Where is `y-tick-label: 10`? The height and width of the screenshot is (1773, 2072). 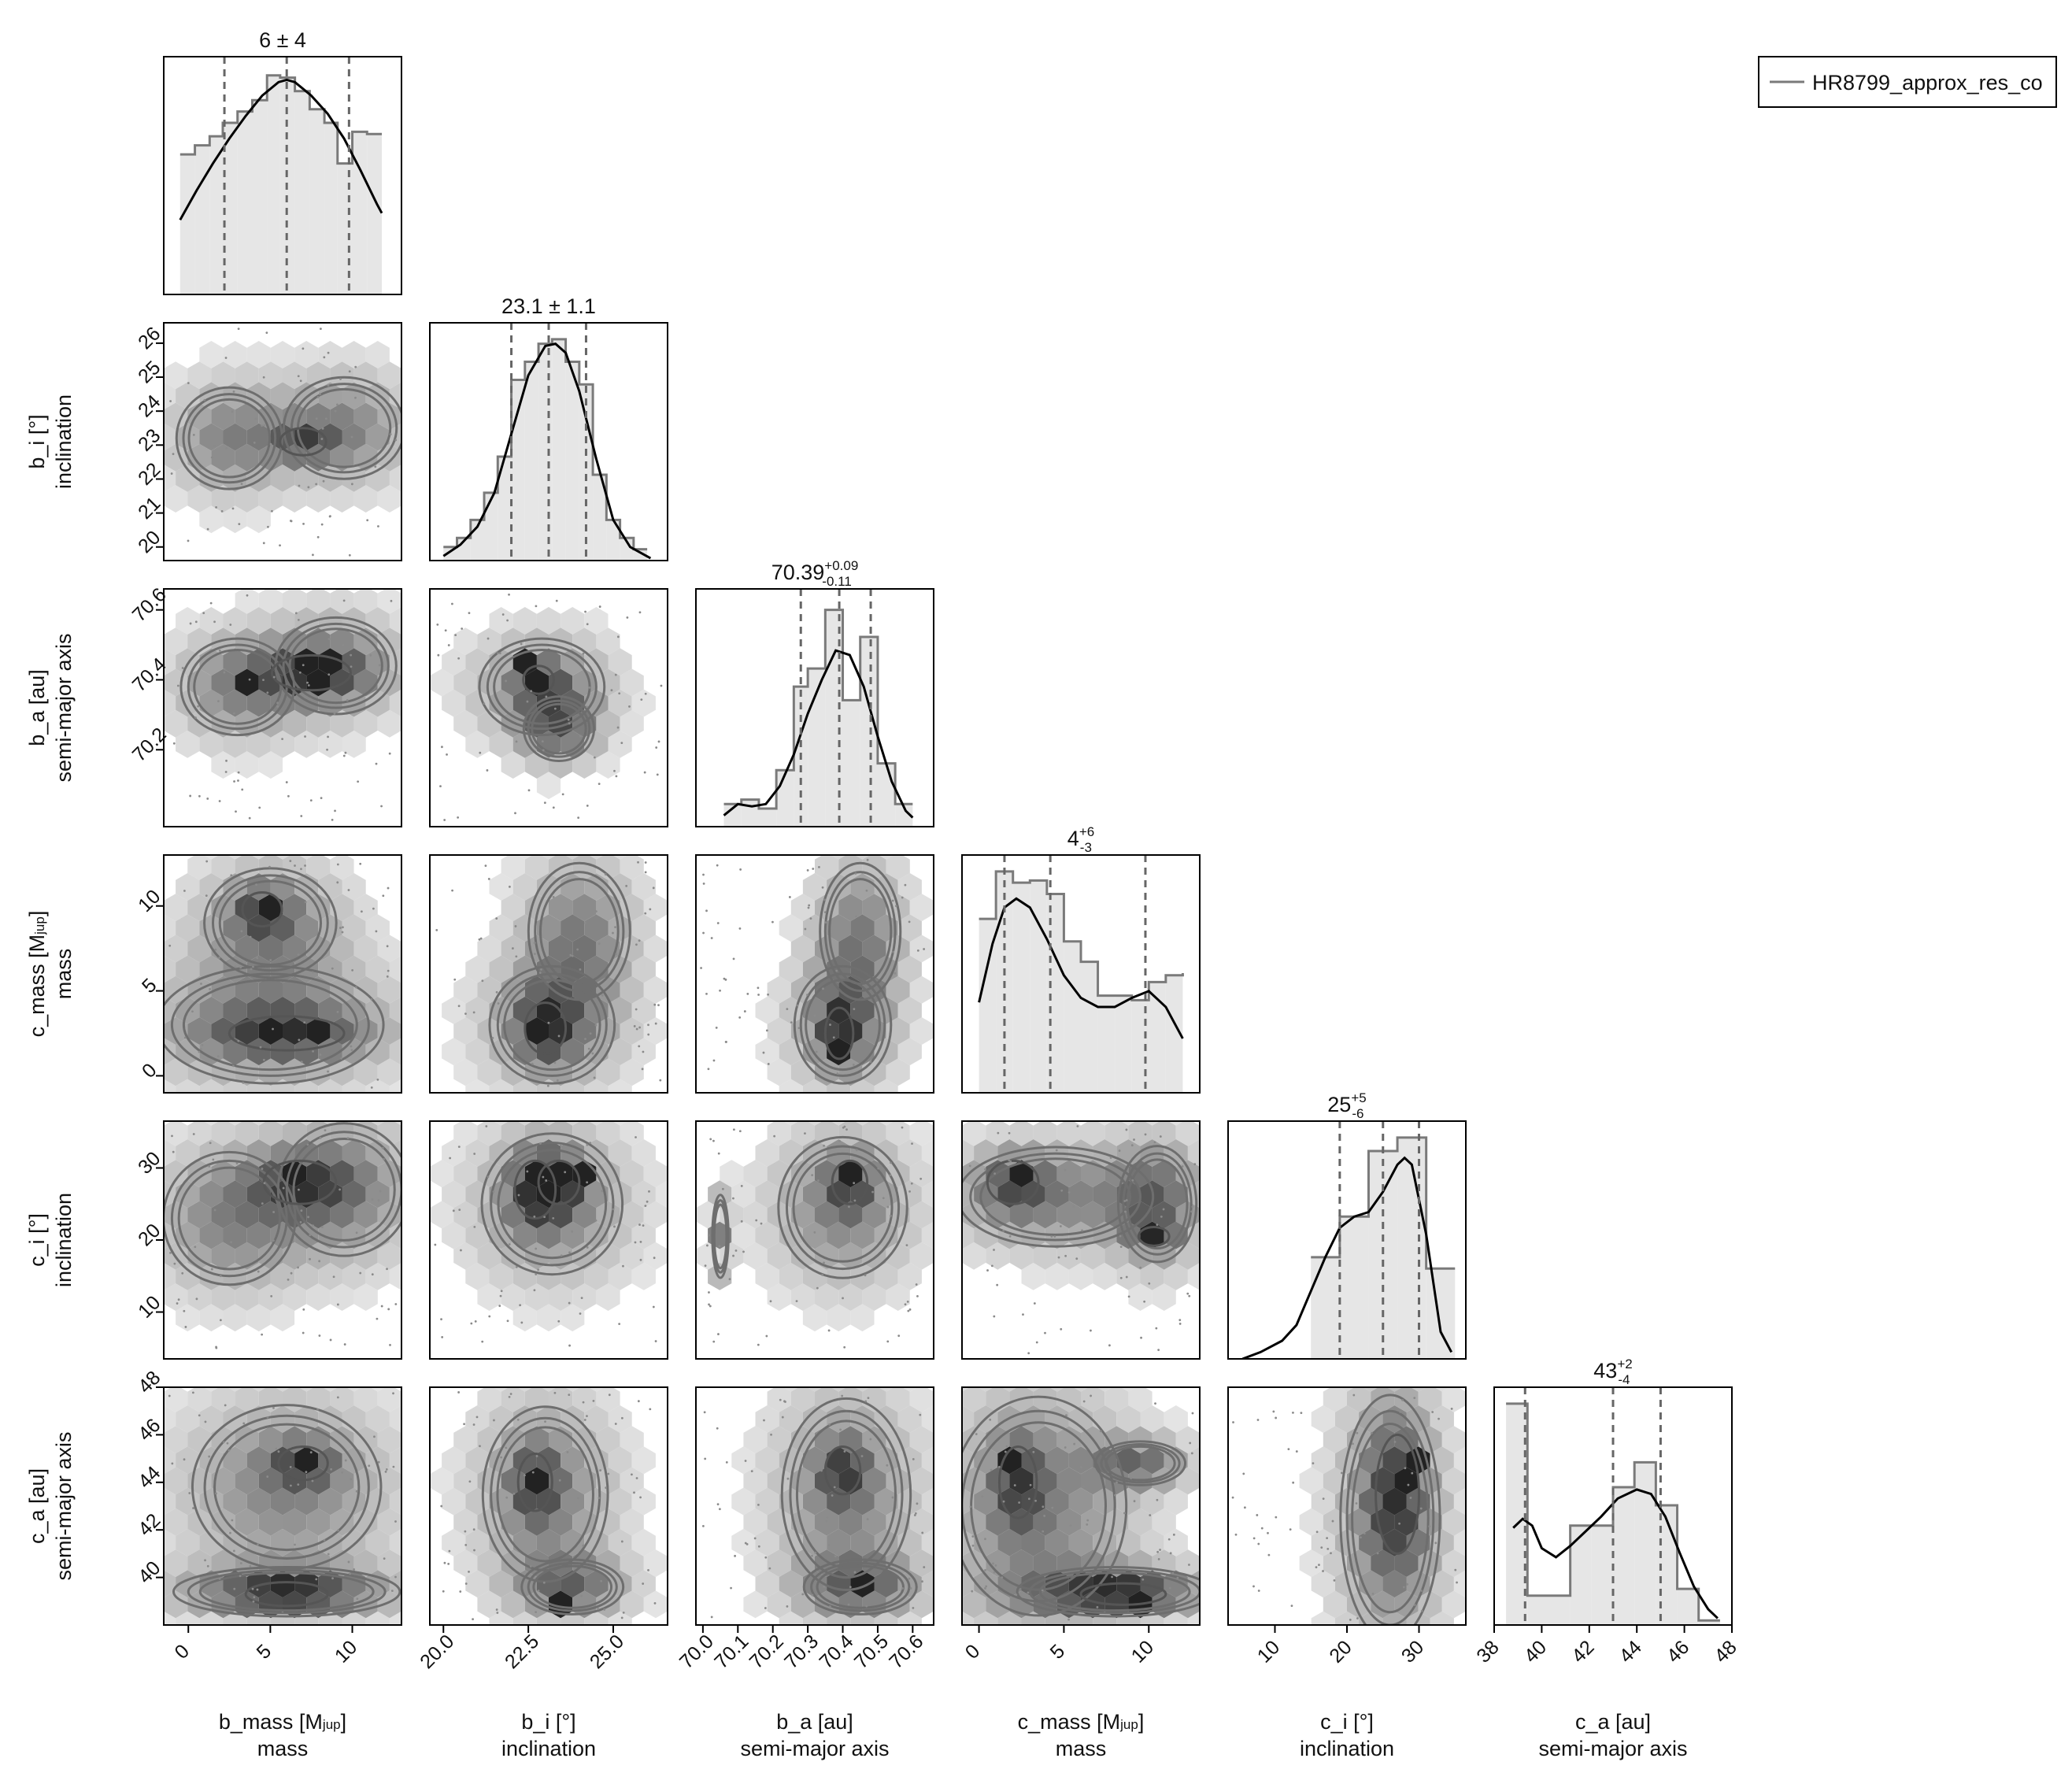
y-tick-label: 10 is located at coordinates (149, 1306).